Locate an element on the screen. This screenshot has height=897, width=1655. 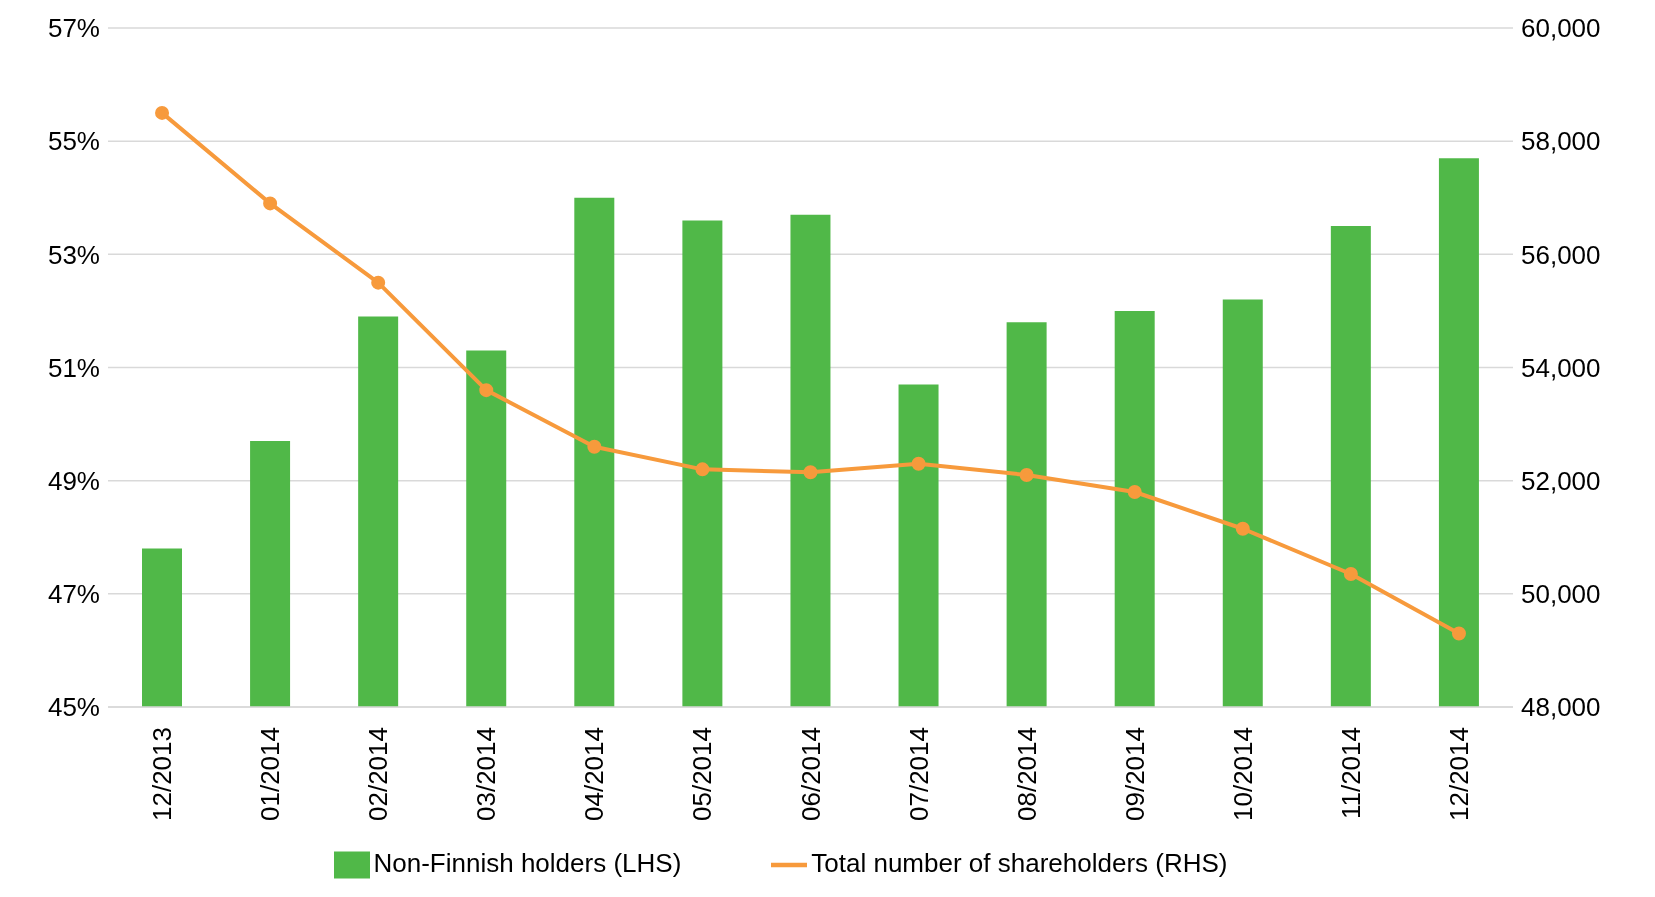
y-tick-label: 55% is located at coordinates (73, 141).